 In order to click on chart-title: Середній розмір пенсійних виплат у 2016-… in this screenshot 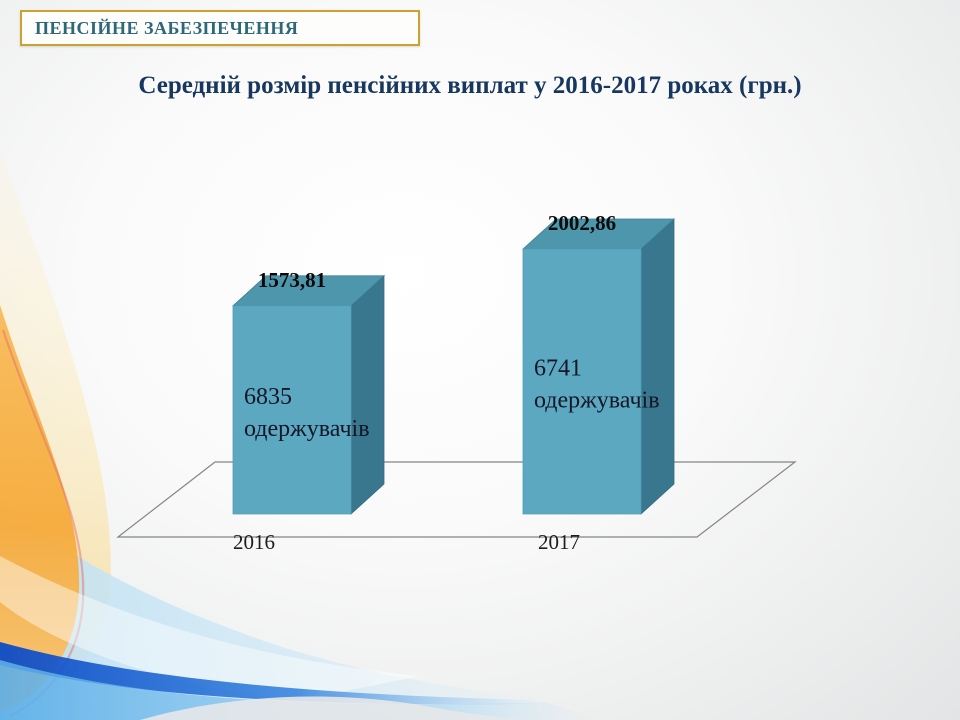, I will do `click(470, 85)`.